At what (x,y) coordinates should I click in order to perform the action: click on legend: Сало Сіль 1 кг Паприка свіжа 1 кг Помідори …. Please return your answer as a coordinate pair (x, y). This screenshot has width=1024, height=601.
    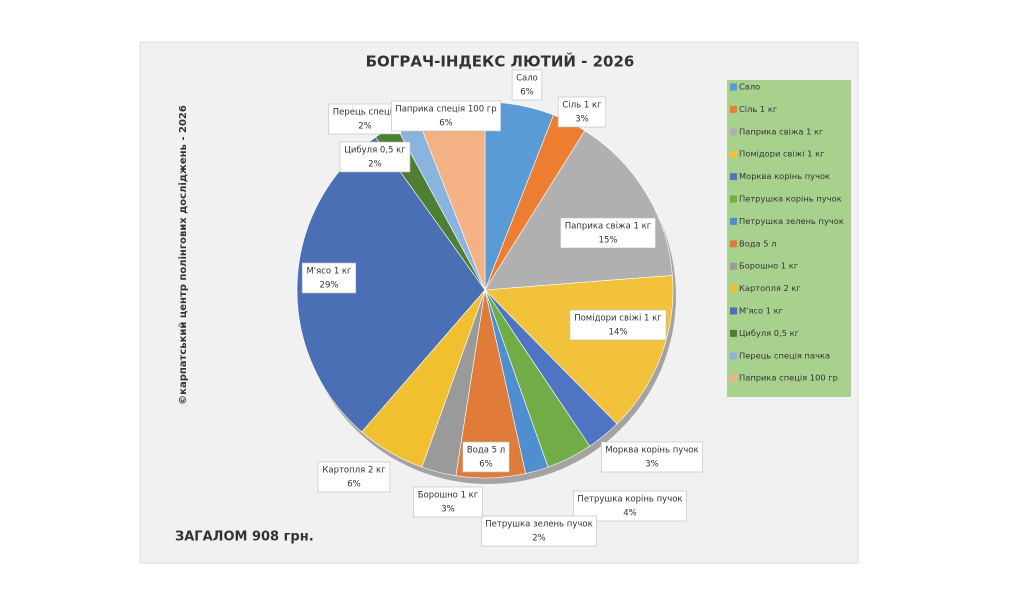
    Looking at the image, I should click on (787, 232).